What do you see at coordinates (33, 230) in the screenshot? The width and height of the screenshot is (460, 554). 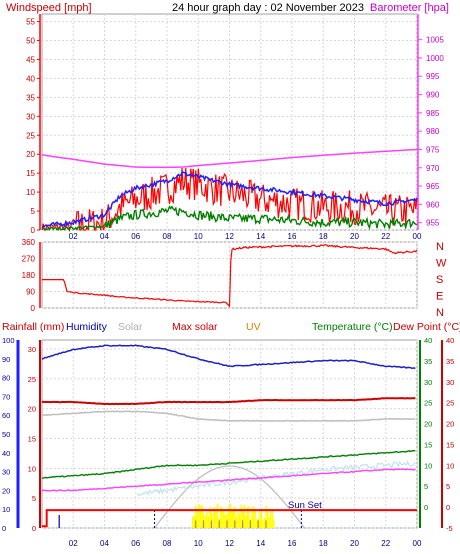 I see `wind-tick-label: 0` at bounding box center [33, 230].